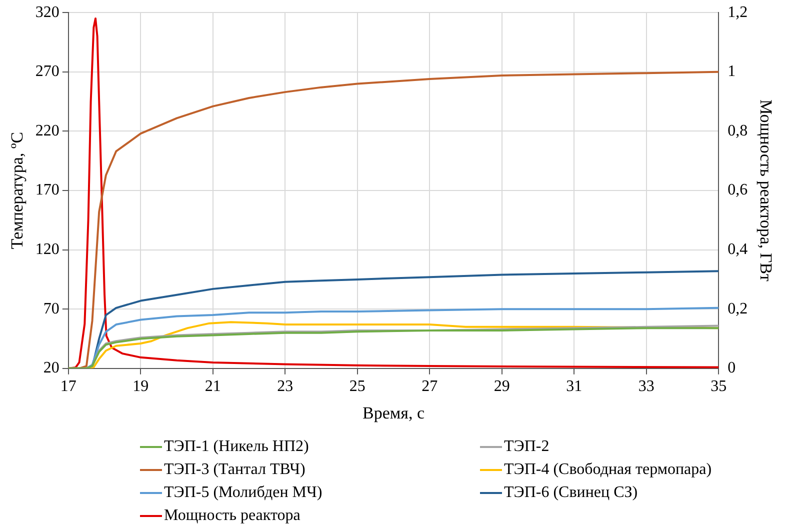 The height and width of the screenshot is (531, 787). What do you see at coordinates (212, 387) in the screenshot?
I see `x-tick-label: 21` at bounding box center [212, 387].